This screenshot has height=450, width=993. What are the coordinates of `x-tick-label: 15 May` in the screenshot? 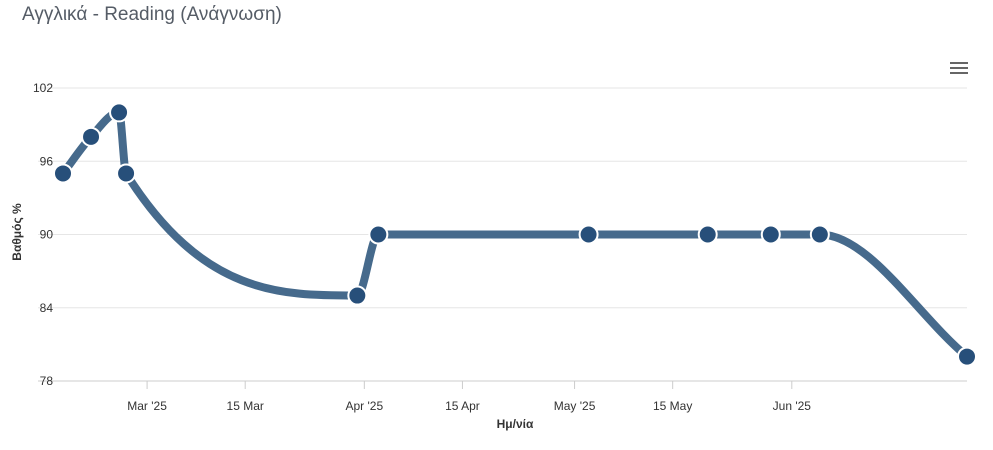 It's located at (672, 406).